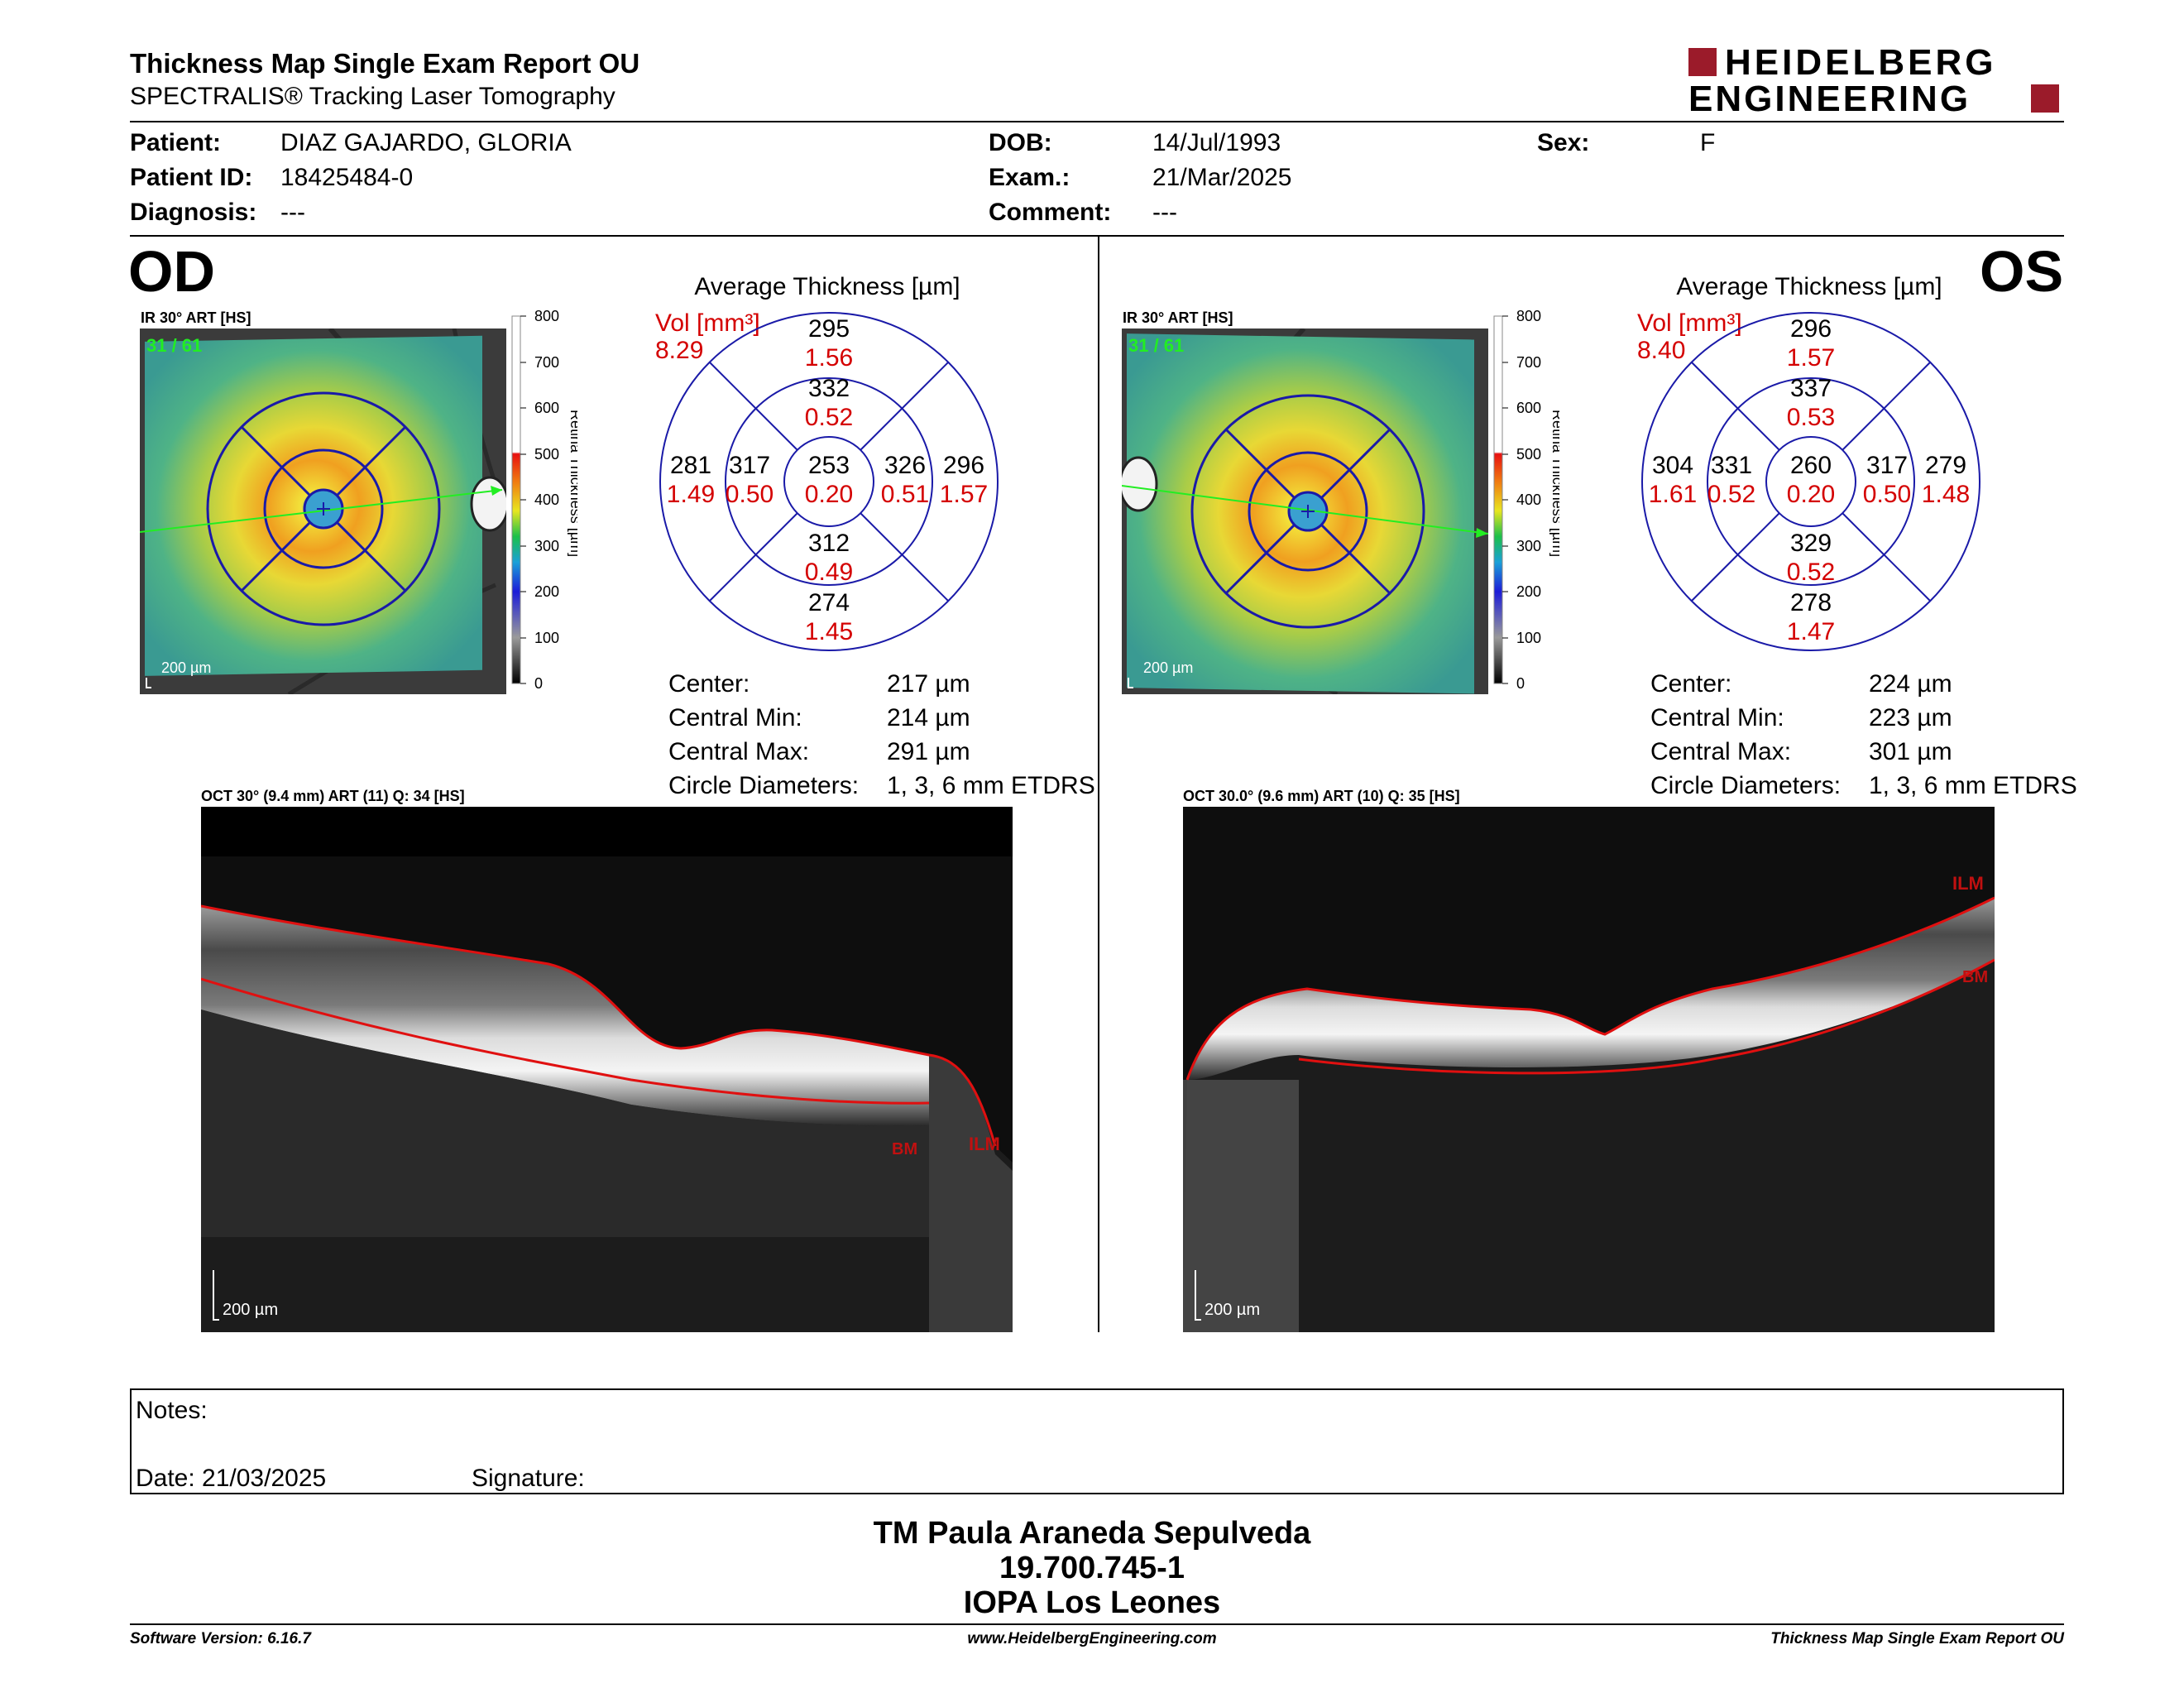 The image size is (2184, 1688). What do you see at coordinates (1811, 631) in the screenshot?
I see `os-outer-inf-volume: 1.47` at bounding box center [1811, 631].